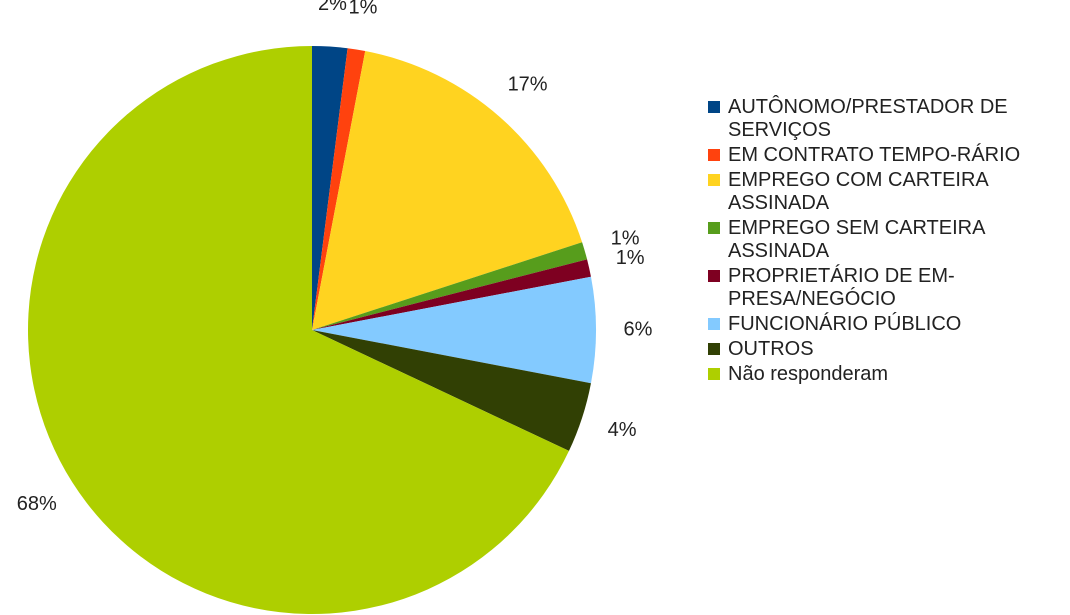 The width and height of the screenshot is (1070, 615). I want to click on data-label: 2%, so click(332, 7).